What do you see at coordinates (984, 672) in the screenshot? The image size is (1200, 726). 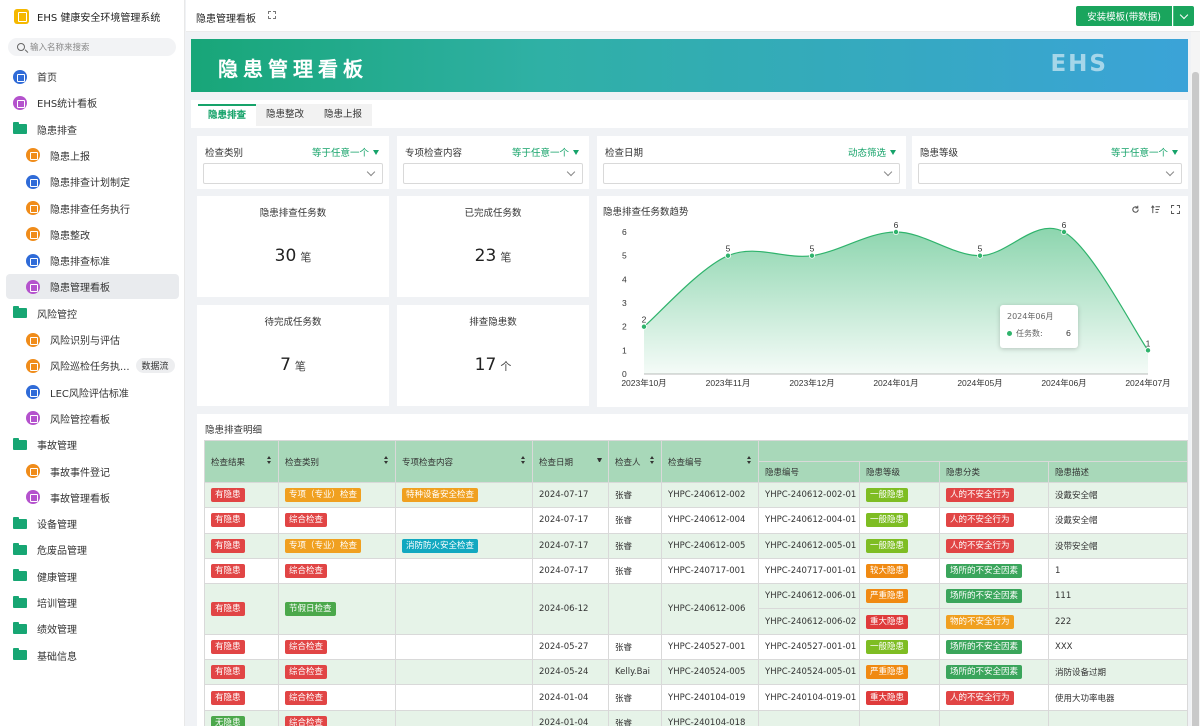 I see `hazard-class-tag: 场所的不安全因素` at bounding box center [984, 672].